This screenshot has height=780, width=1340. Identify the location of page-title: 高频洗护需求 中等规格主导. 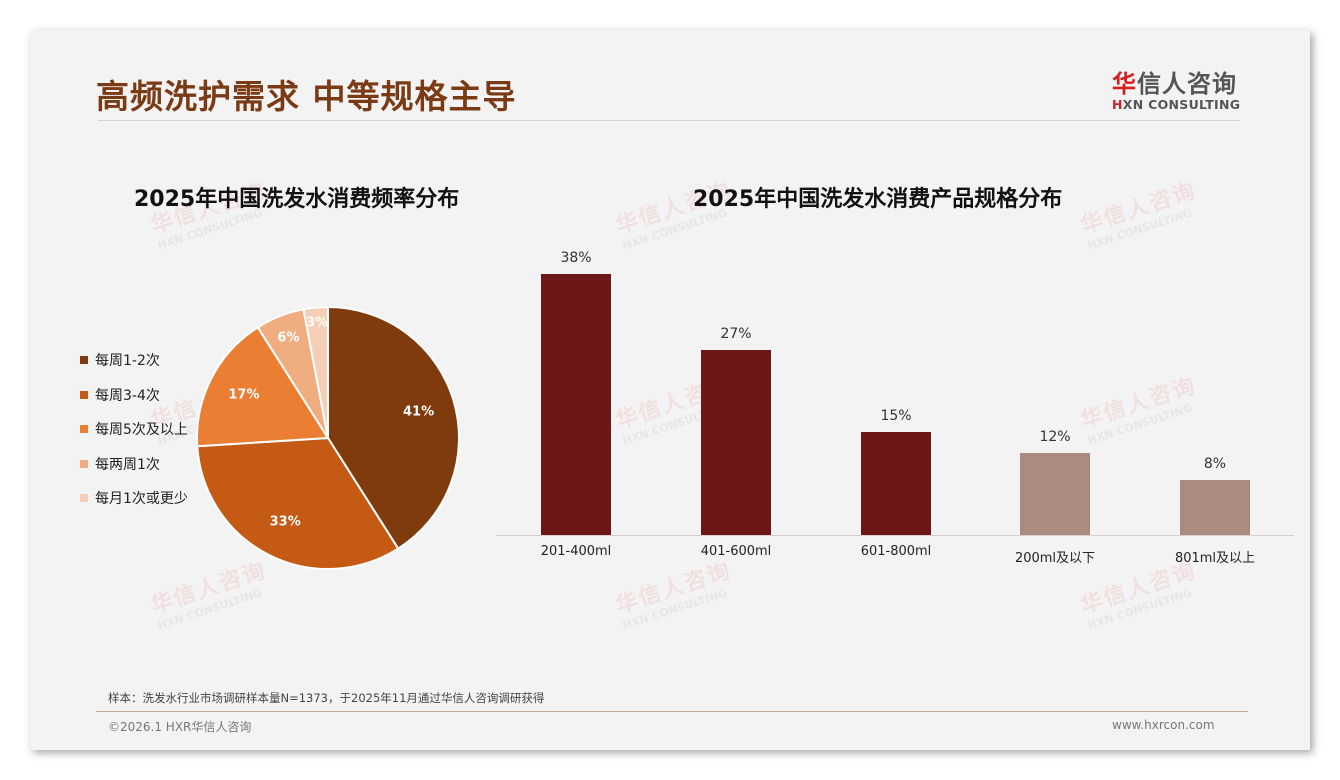
(306, 96).